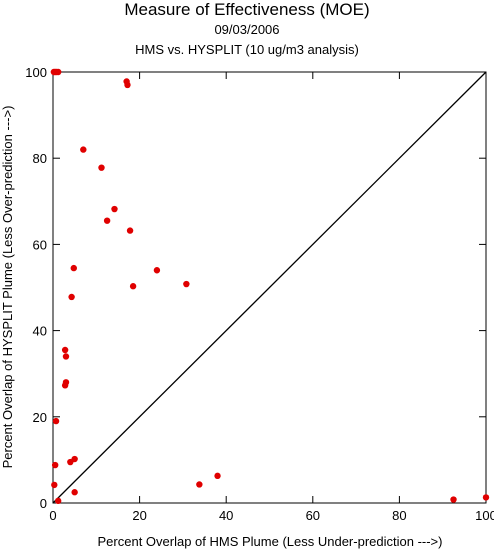 The width and height of the screenshot is (494, 551). I want to click on chart-title: Measure of Effectiveness (MOE), so click(247, 9).